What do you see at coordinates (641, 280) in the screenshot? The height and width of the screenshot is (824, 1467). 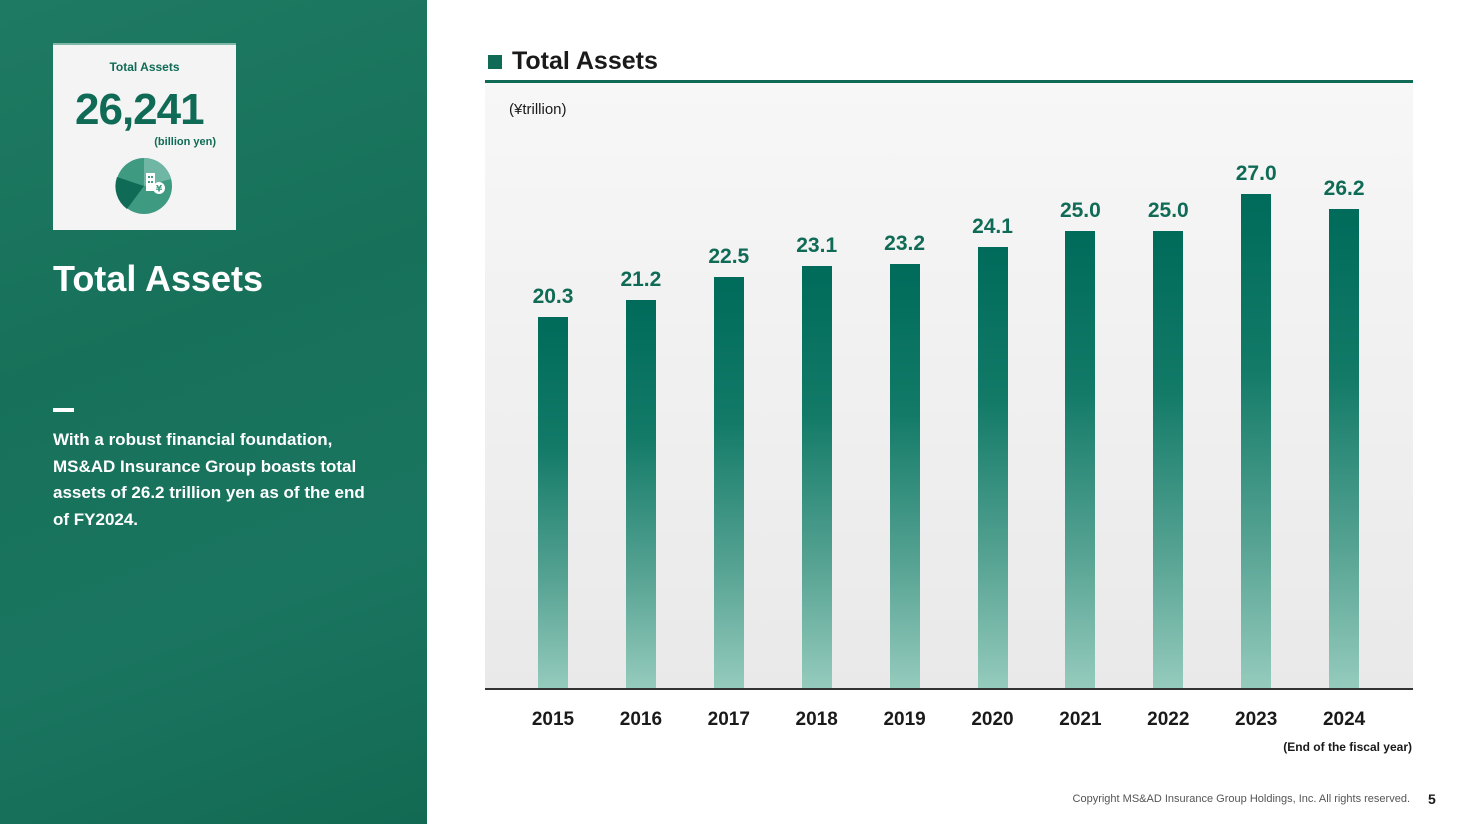 I see `value-label-2016: 21.2` at bounding box center [641, 280].